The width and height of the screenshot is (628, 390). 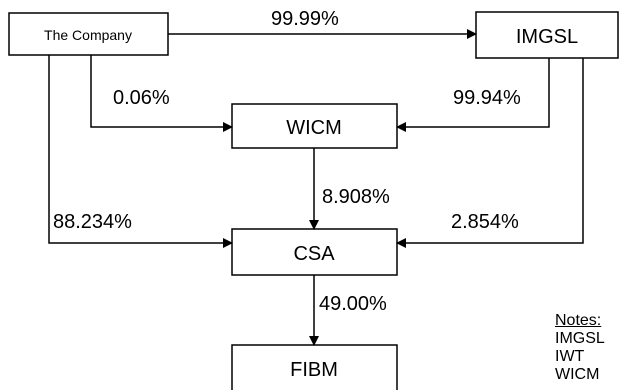 I want to click on wicm-box: WICM, so click(x=314, y=126).